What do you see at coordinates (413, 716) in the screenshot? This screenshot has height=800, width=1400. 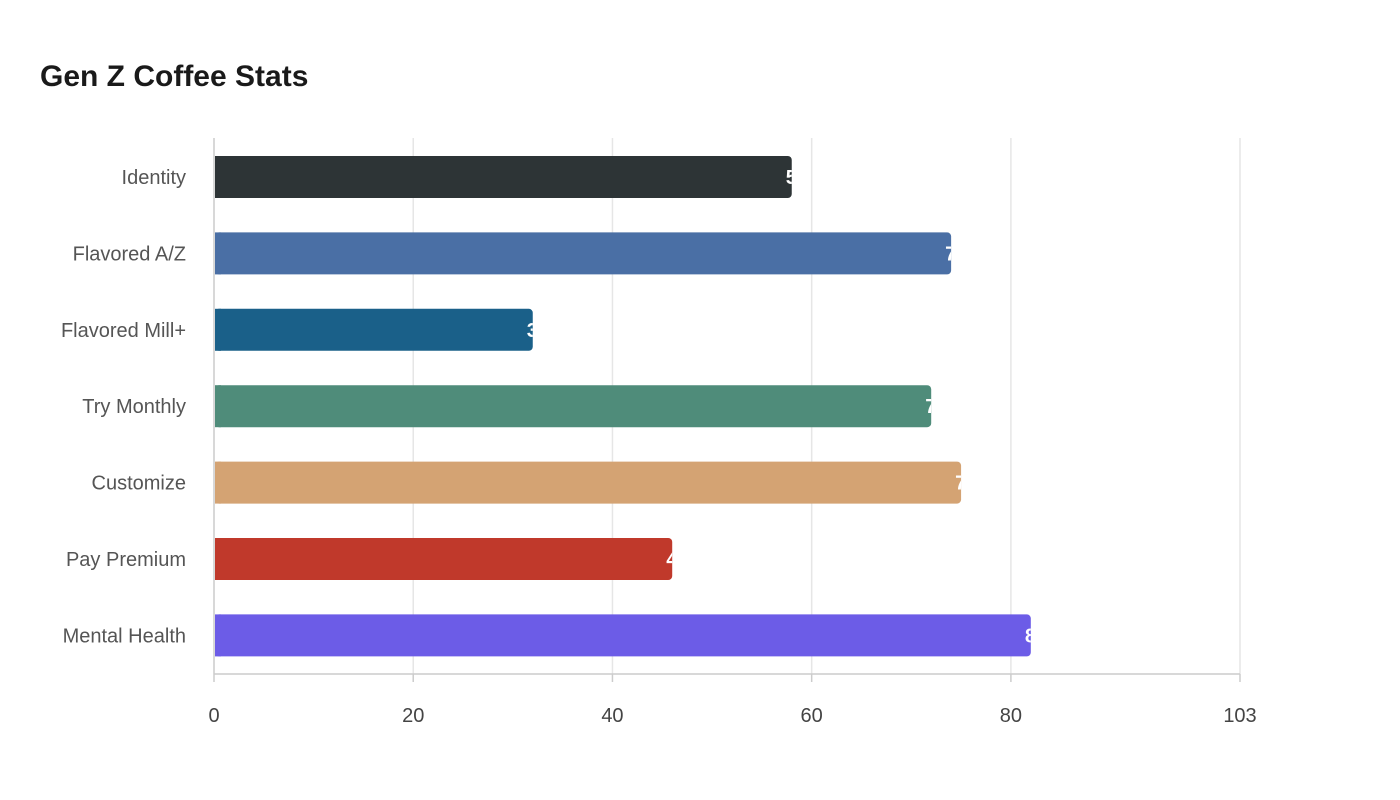 I see `x-tick-label: 20` at bounding box center [413, 716].